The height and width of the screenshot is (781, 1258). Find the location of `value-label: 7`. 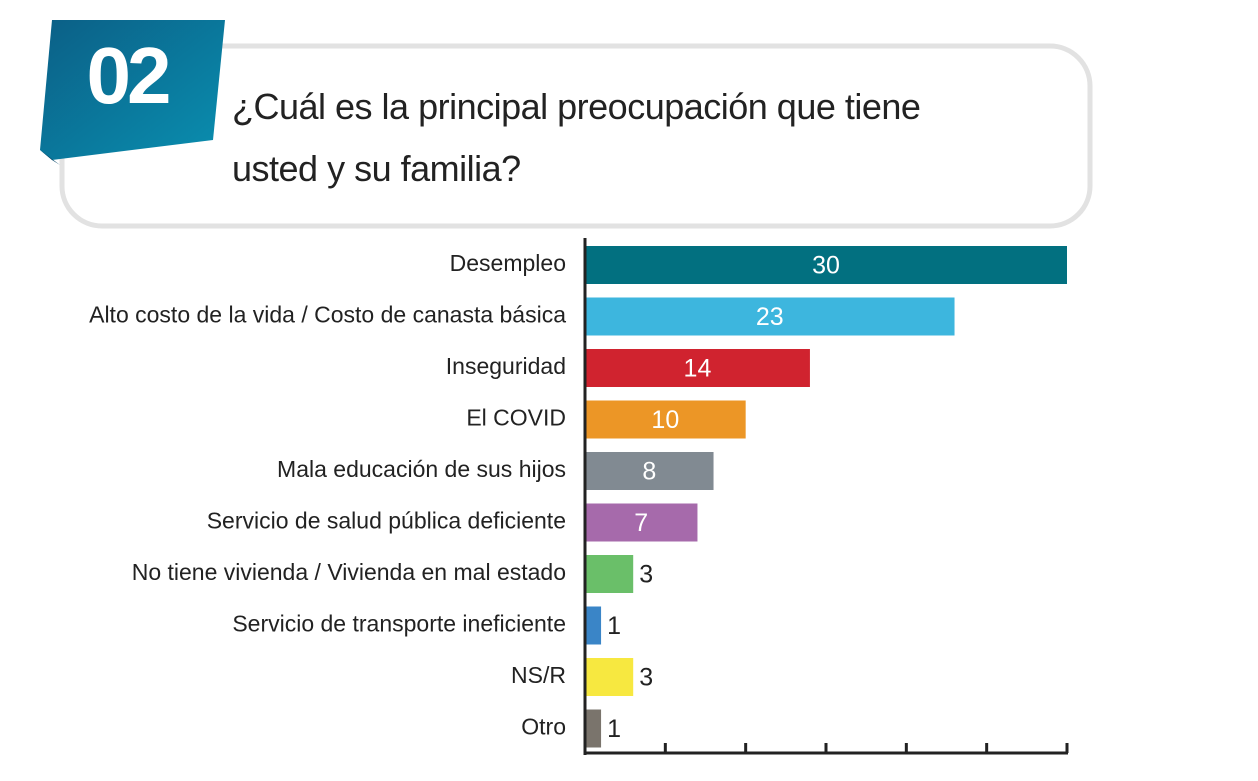

value-label: 7 is located at coordinates (641, 523).